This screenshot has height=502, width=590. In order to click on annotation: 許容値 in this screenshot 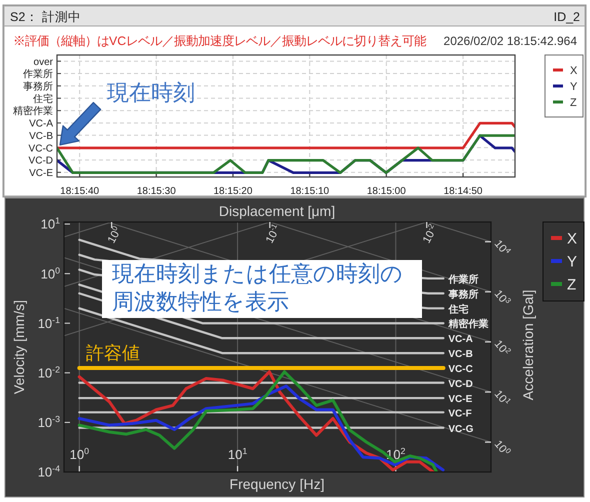, I will do `click(113, 353)`.